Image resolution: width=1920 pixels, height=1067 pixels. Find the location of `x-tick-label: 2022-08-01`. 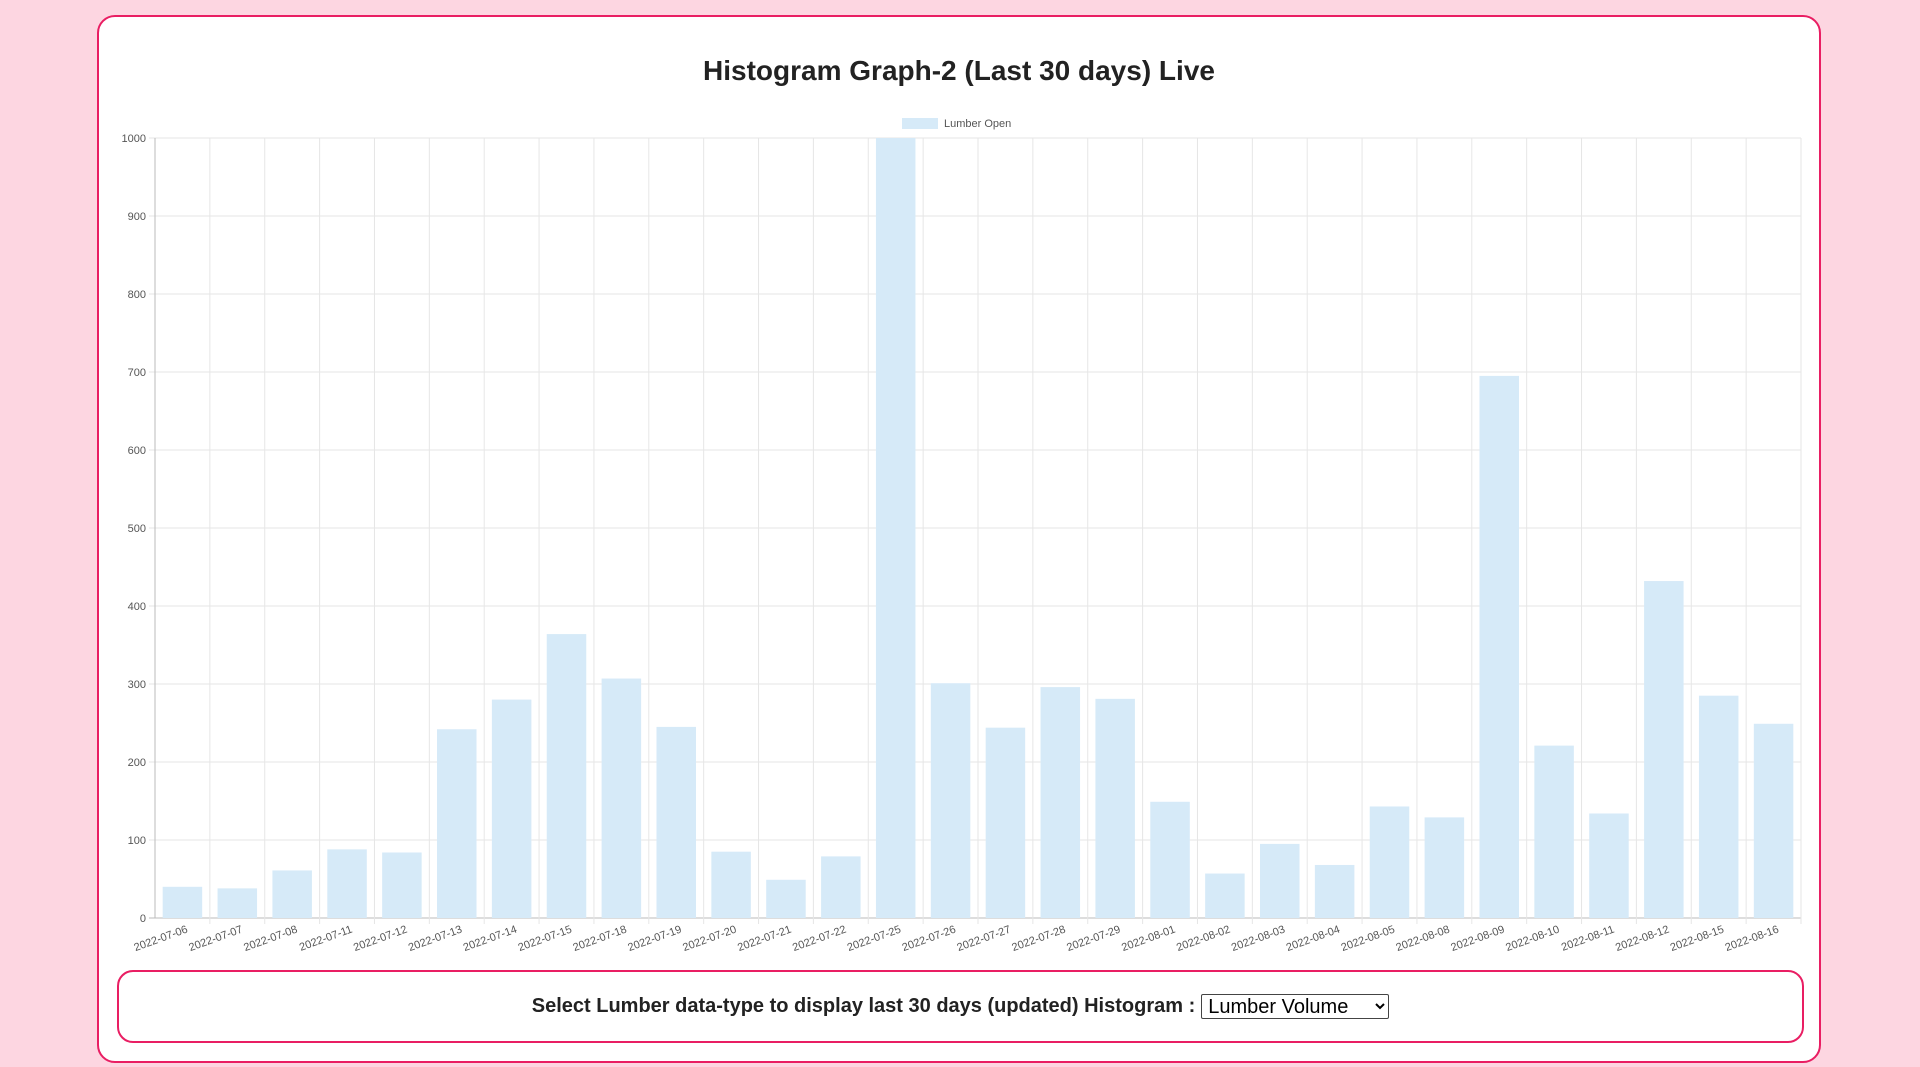

x-tick-label: 2022-08-01 is located at coordinates (1148, 939).